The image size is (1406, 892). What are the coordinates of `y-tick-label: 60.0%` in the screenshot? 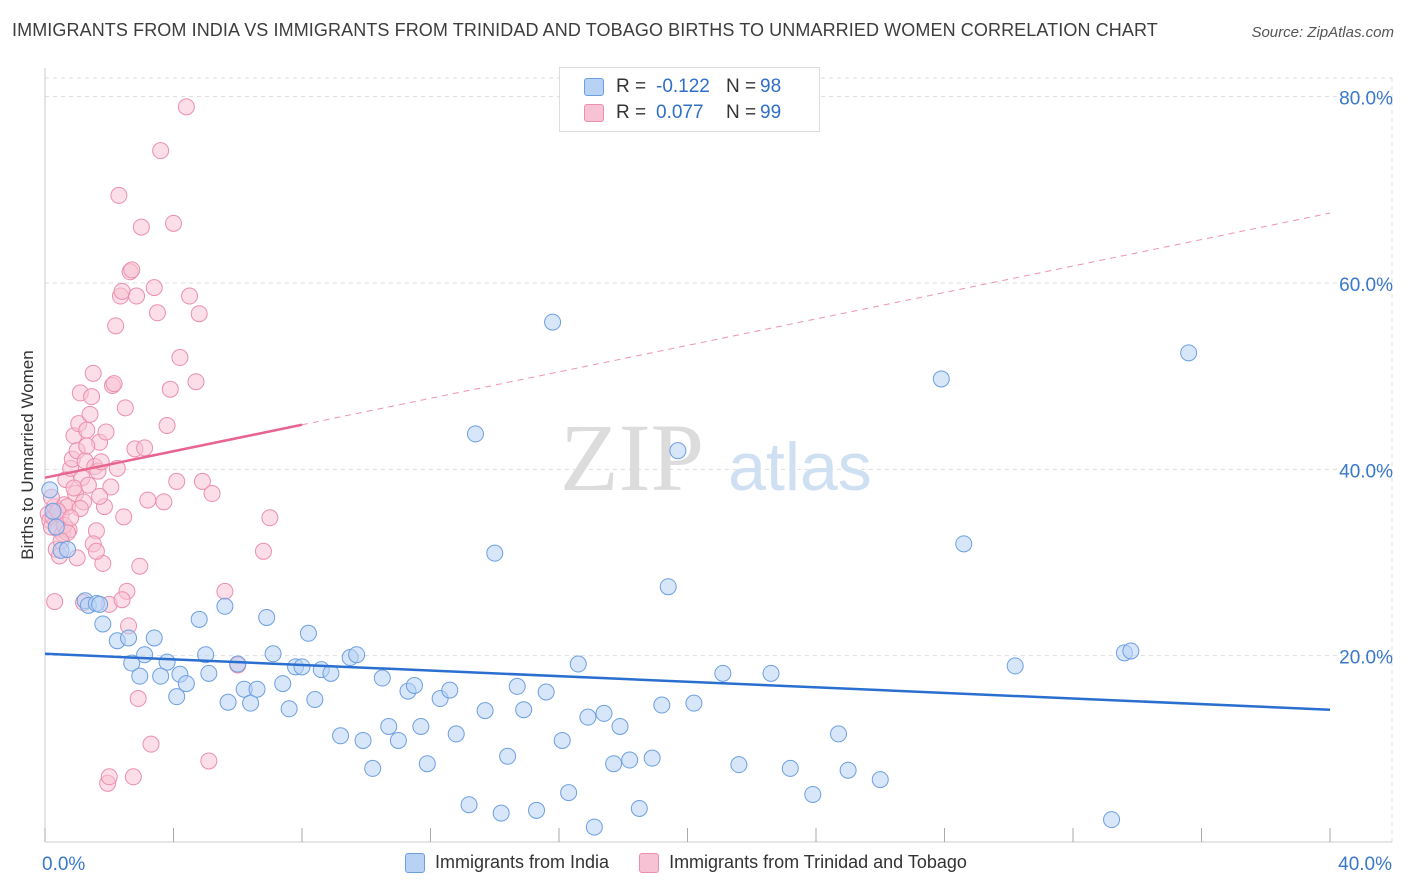 It's located at (1366, 285).